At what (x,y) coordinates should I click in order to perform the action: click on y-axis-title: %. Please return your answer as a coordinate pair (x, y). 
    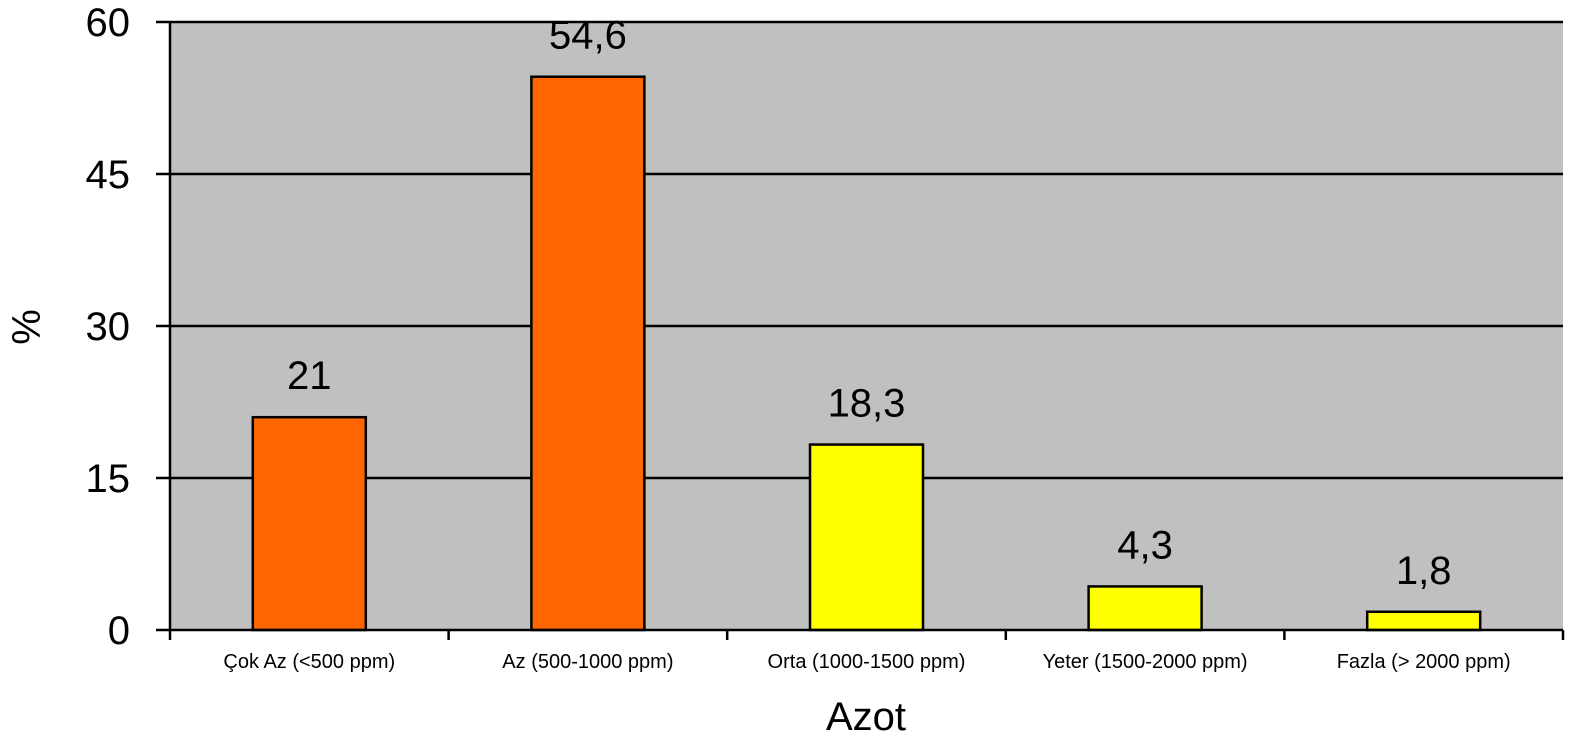
    Looking at the image, I should click on (27, 327).